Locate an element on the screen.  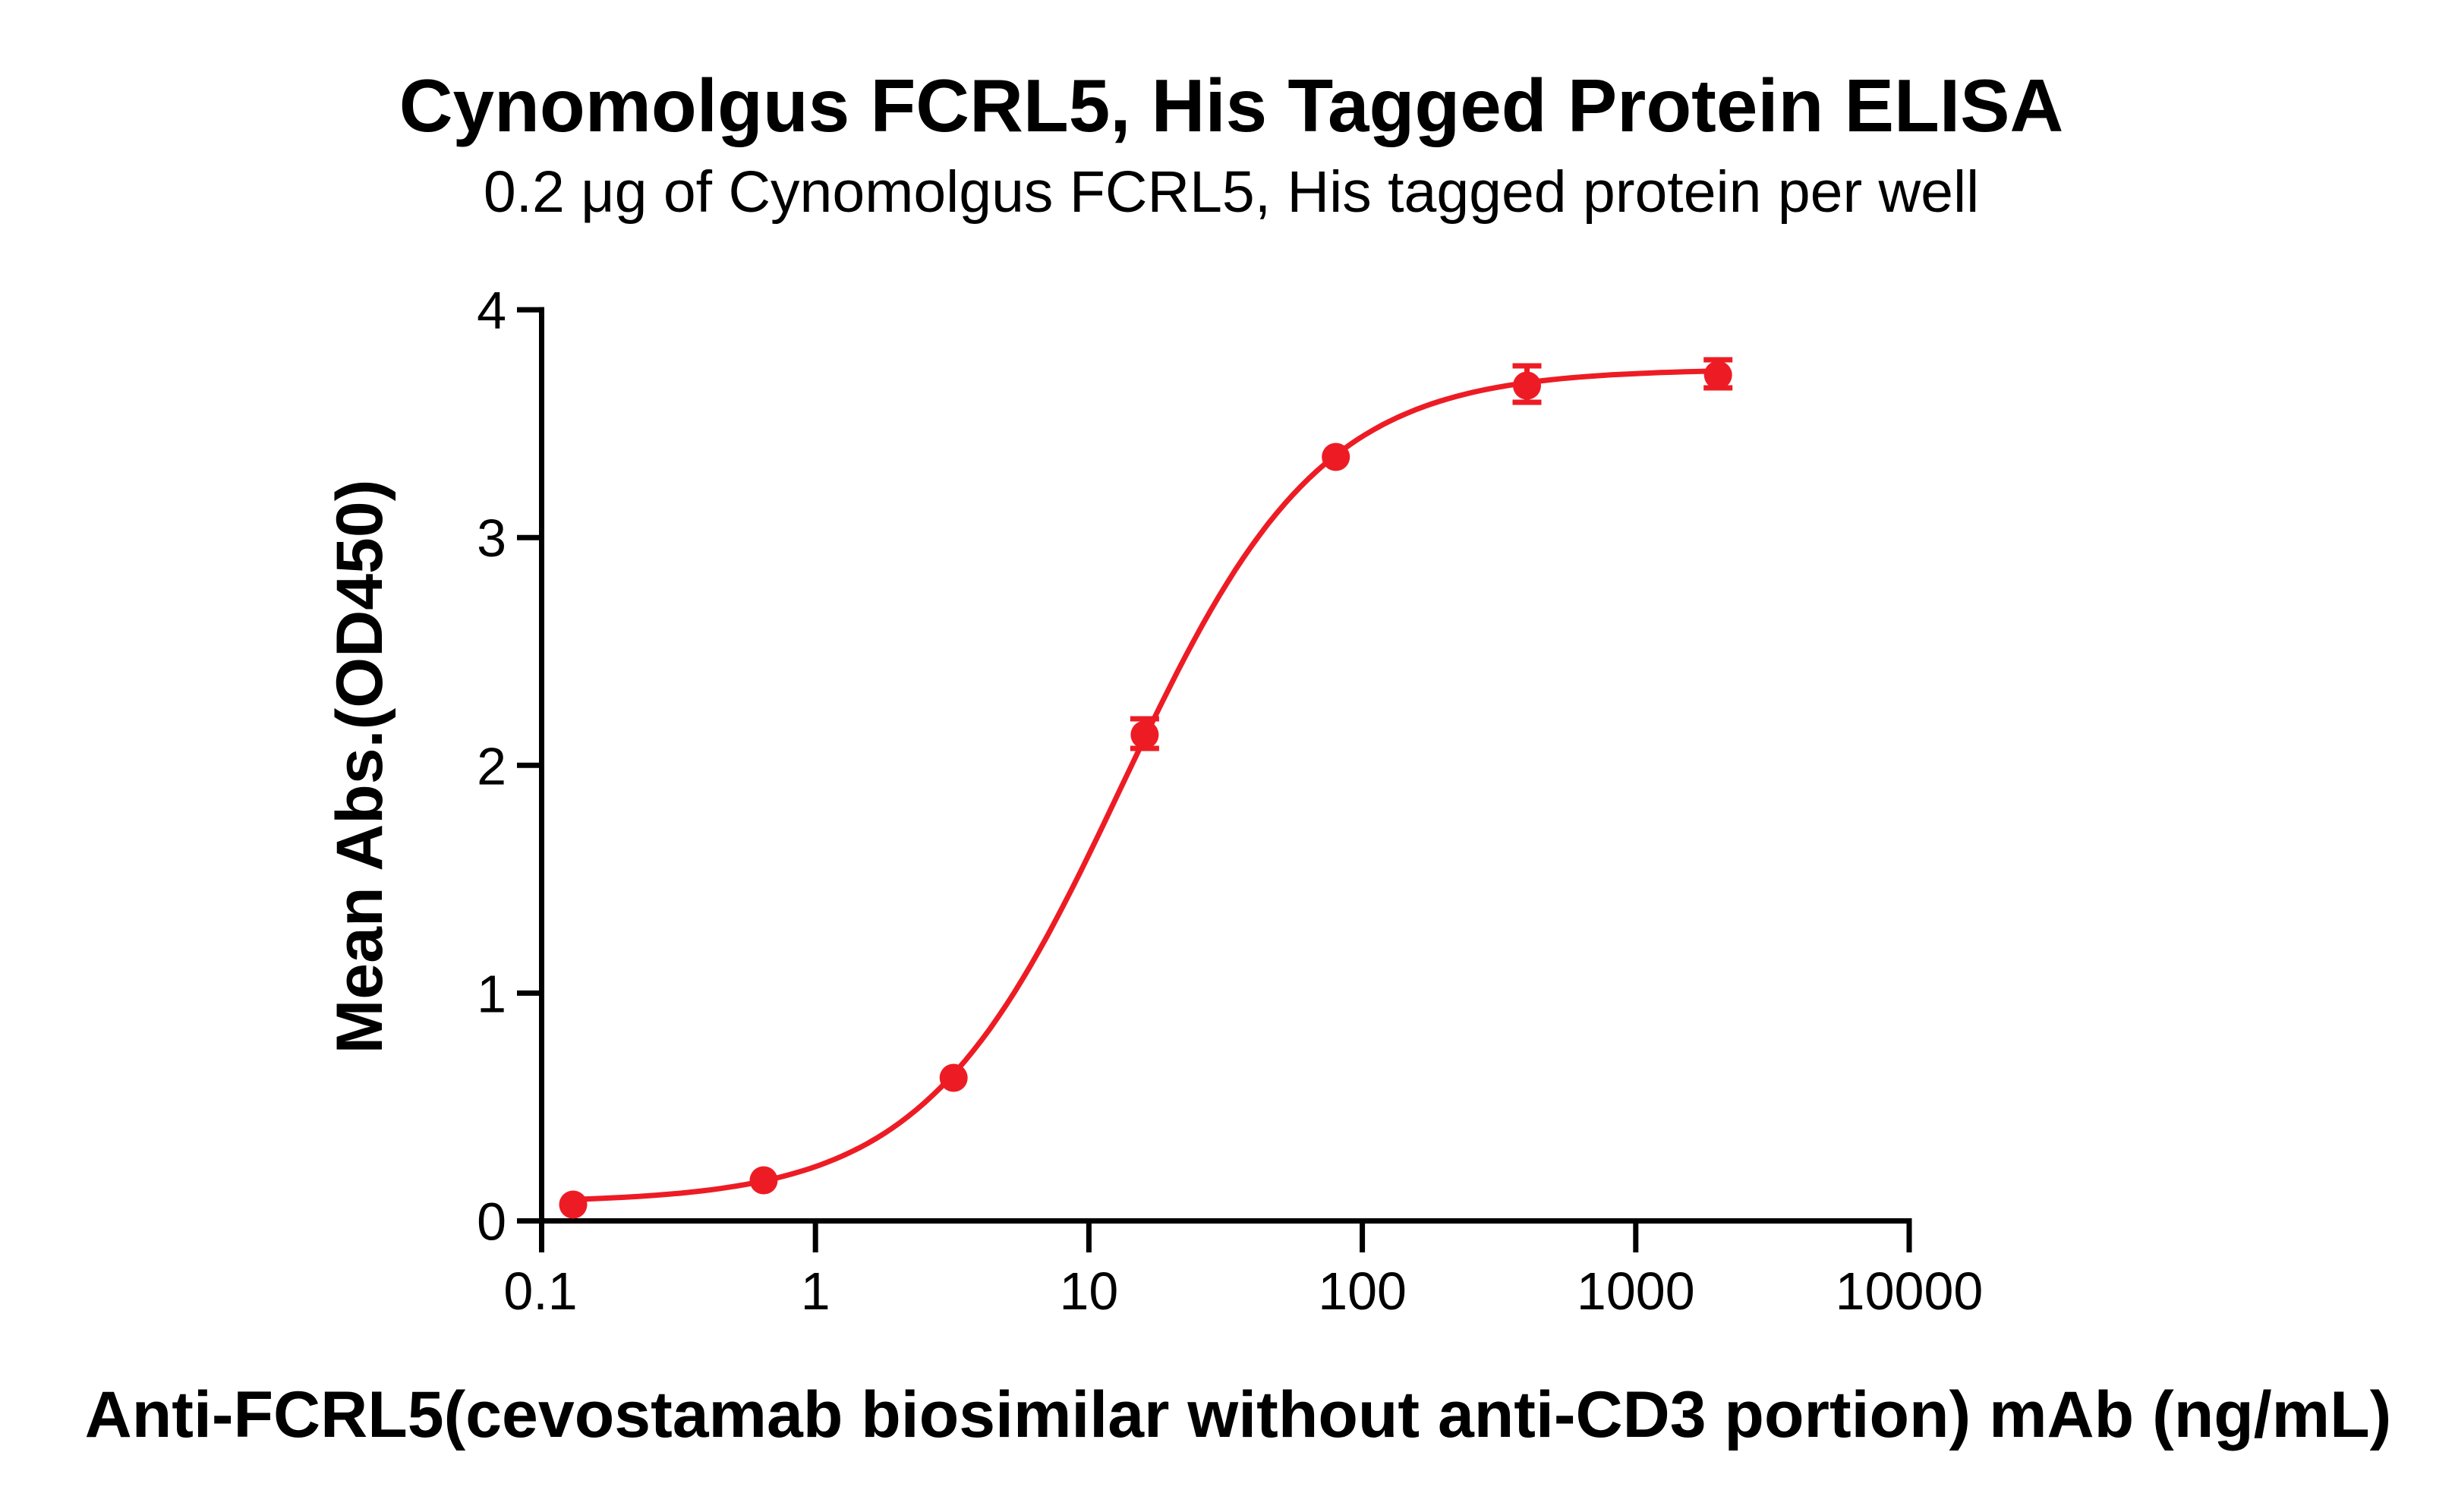
svg-text: 2 is located at coordinates (491, 765).